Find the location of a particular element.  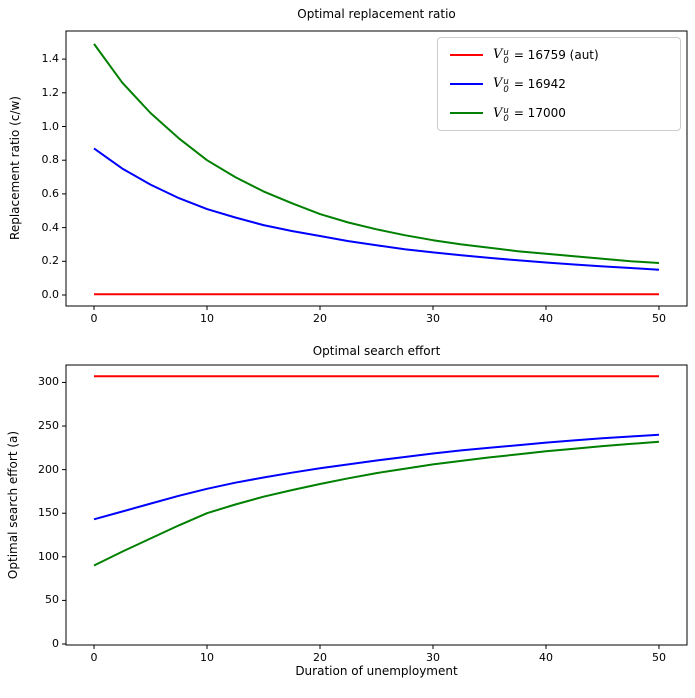

y-tick-label: 0.8 is located at coordinates (50, 159).